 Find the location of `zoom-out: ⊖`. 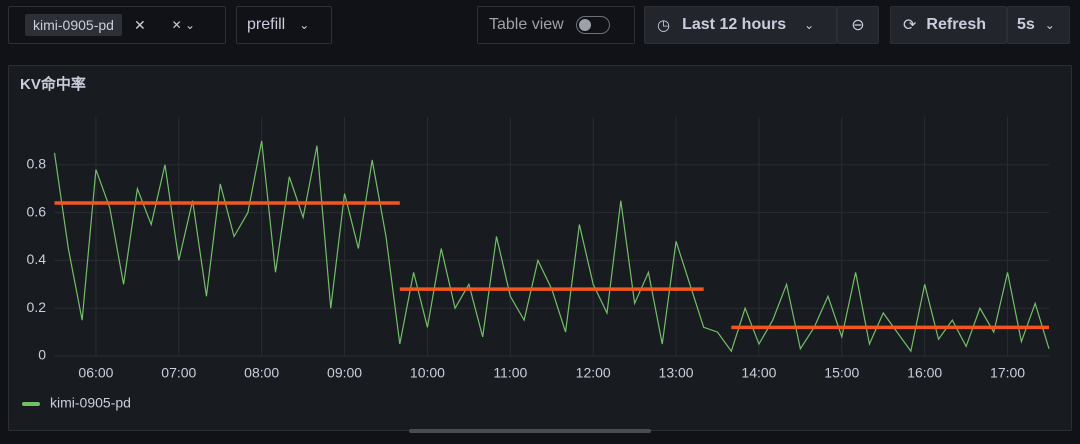

zoom-out: ⊖ is located at coordinates (858, 25).